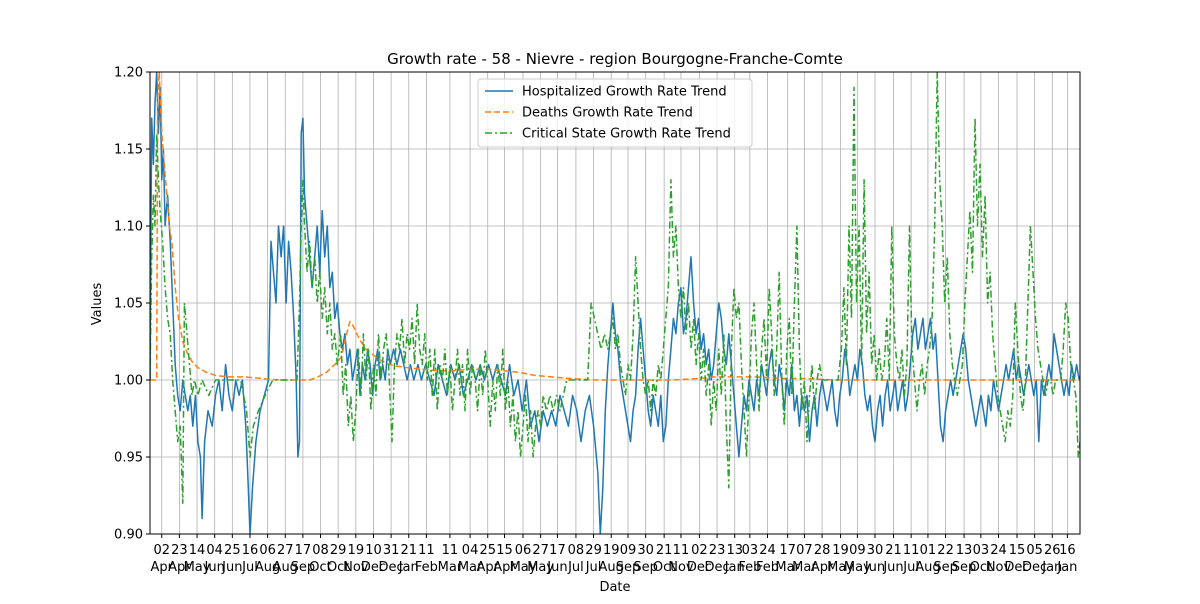 The image size is (1200, 604). I want to click on x-tick-day-label: 02, so click(699, 550).